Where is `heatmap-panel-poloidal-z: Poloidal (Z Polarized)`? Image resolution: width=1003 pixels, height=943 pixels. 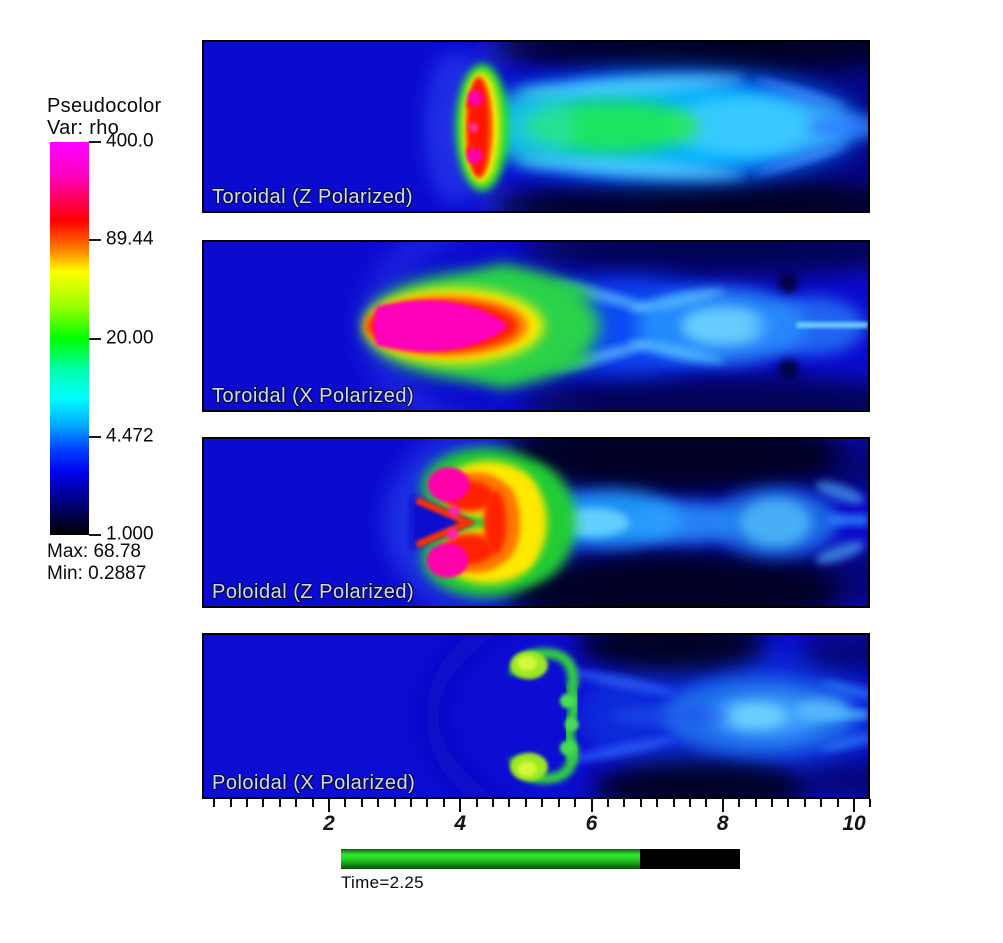
heatmap-panel-poloidal-z: Poloidal (Z Polarized) is located at coordinates (536, 522).